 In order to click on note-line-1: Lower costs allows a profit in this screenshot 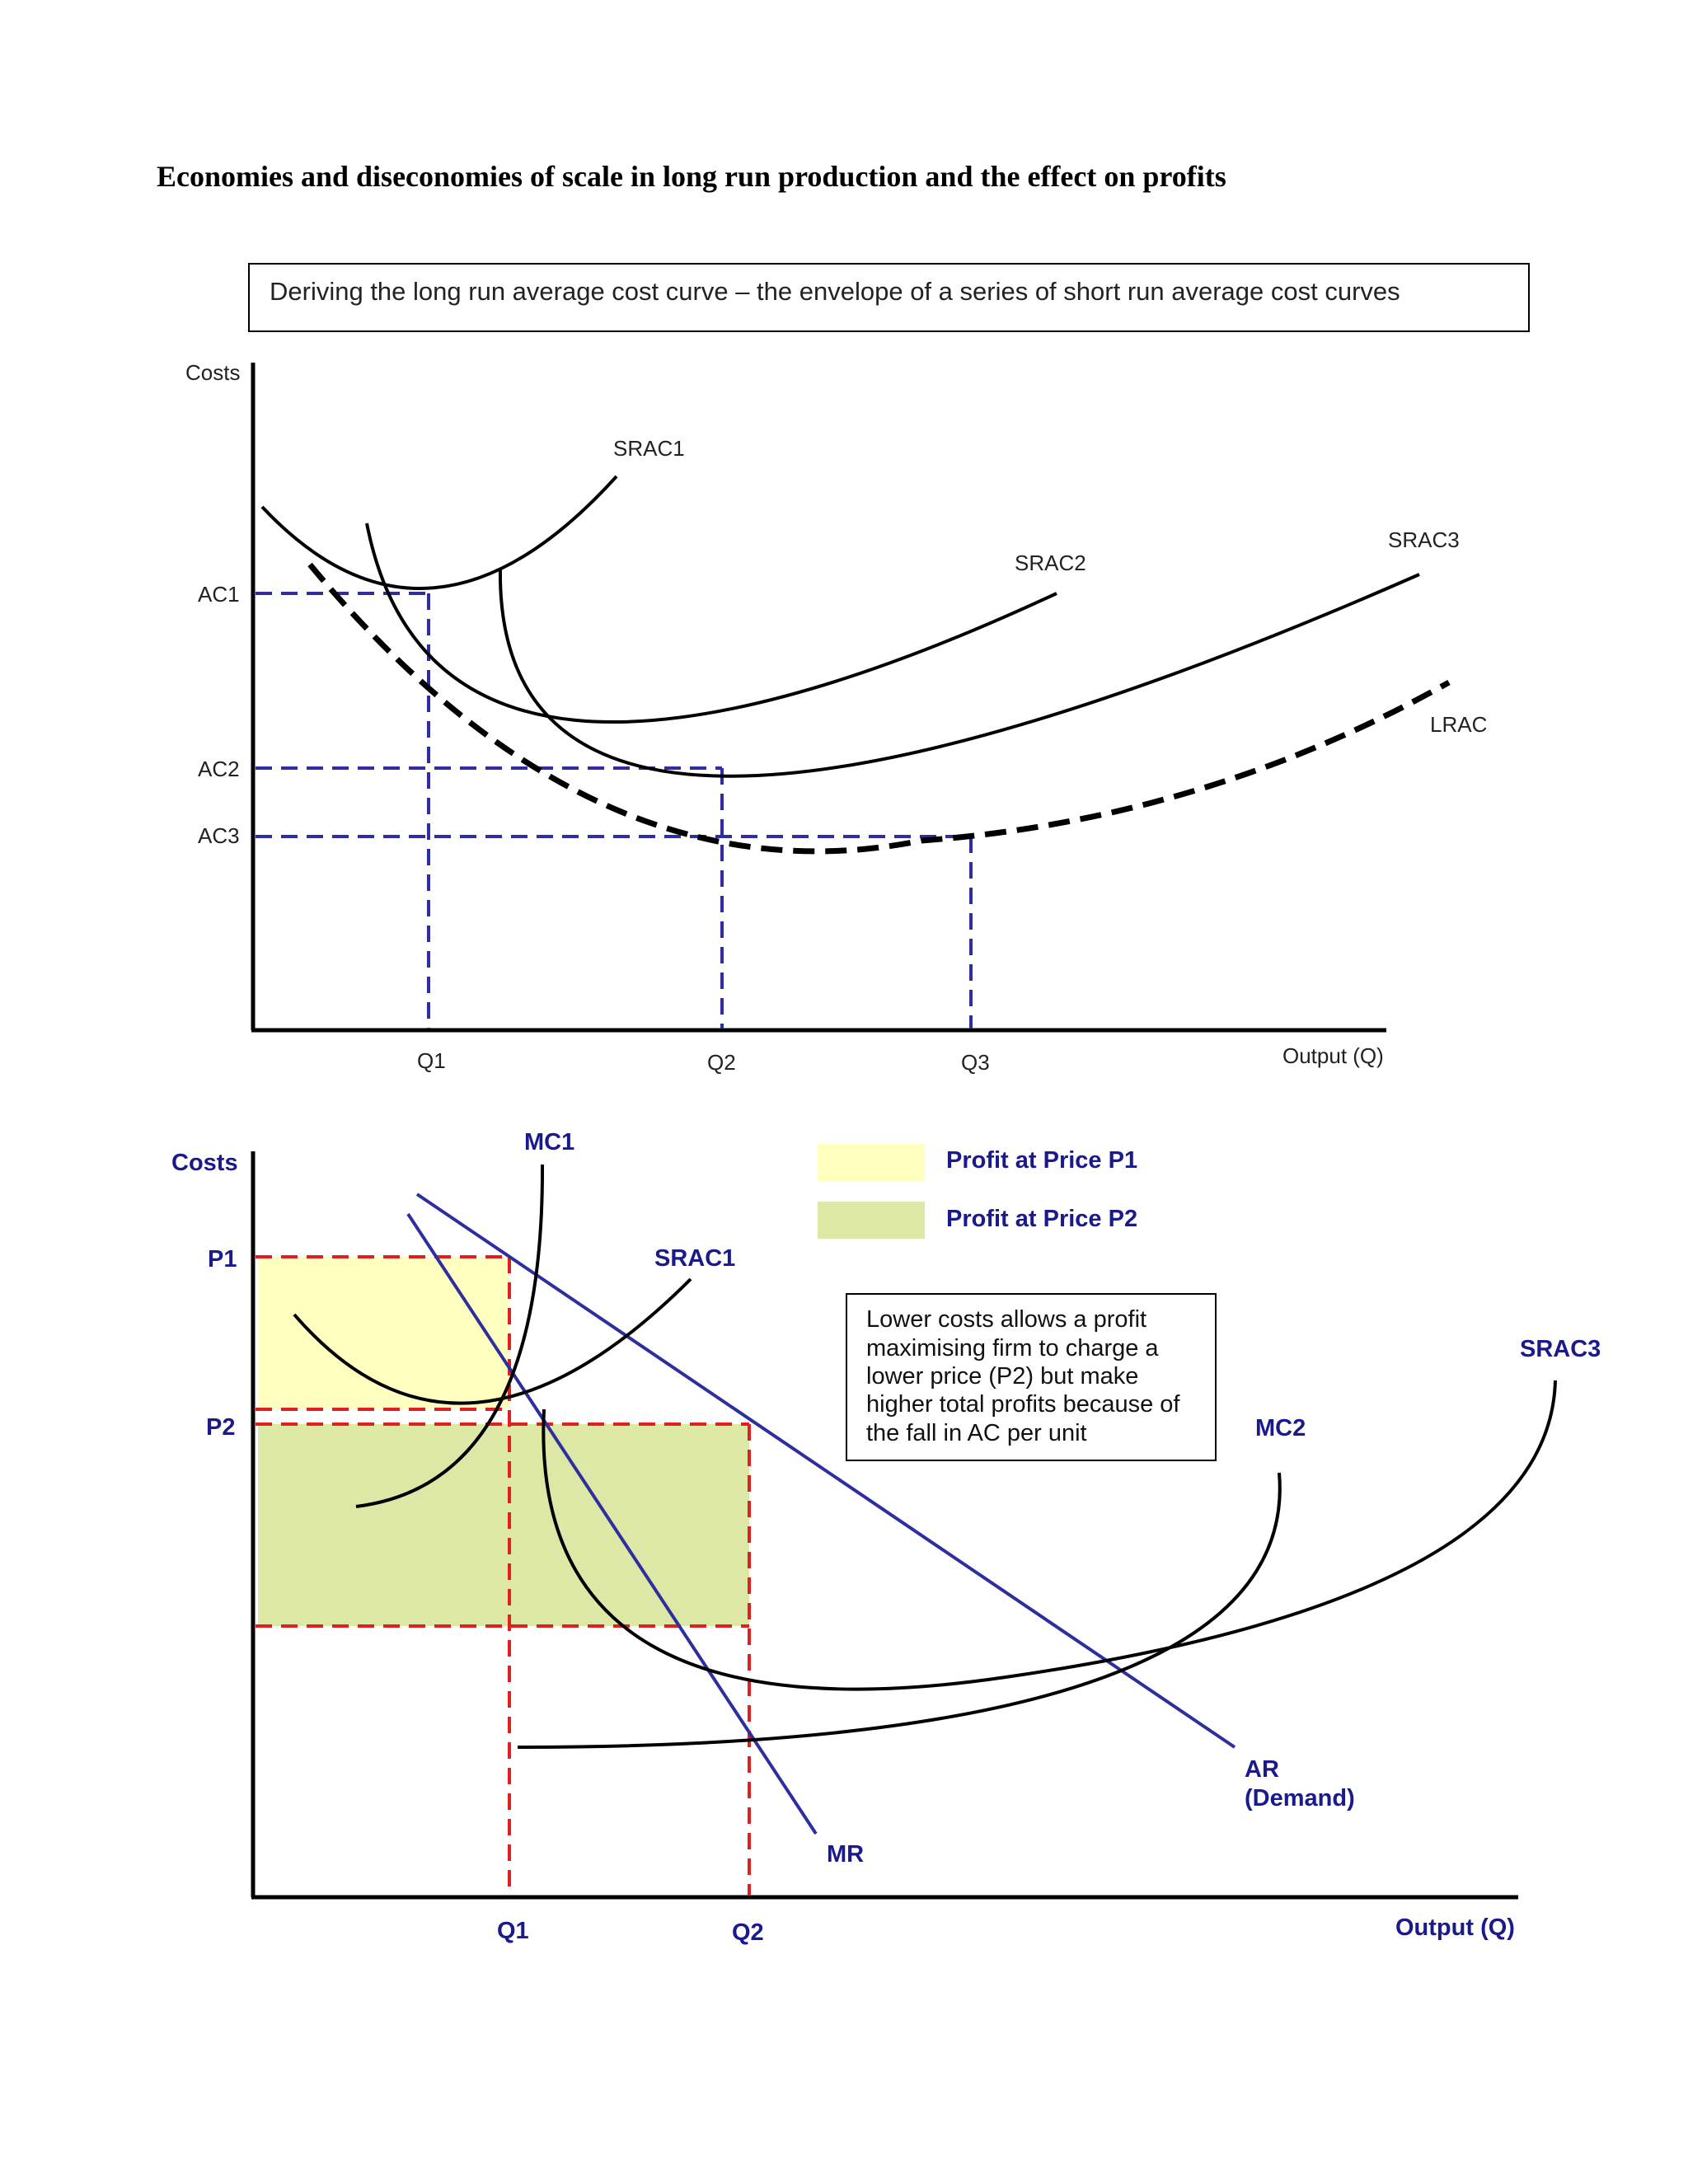, I will do `click(1006, 1319)`.